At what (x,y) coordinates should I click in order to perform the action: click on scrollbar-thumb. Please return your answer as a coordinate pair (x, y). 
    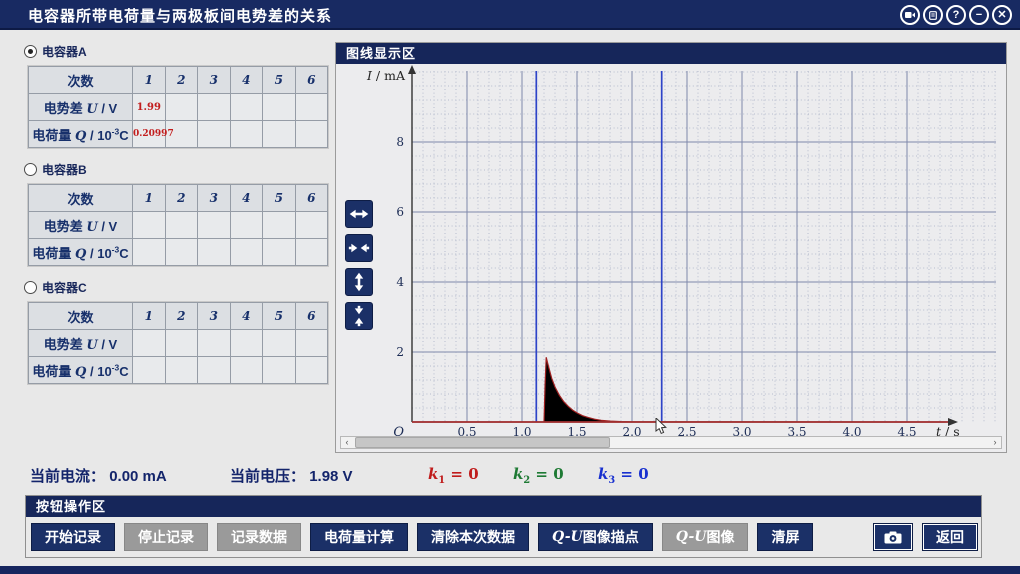
    Looking at the image, I should click on (482, 442).